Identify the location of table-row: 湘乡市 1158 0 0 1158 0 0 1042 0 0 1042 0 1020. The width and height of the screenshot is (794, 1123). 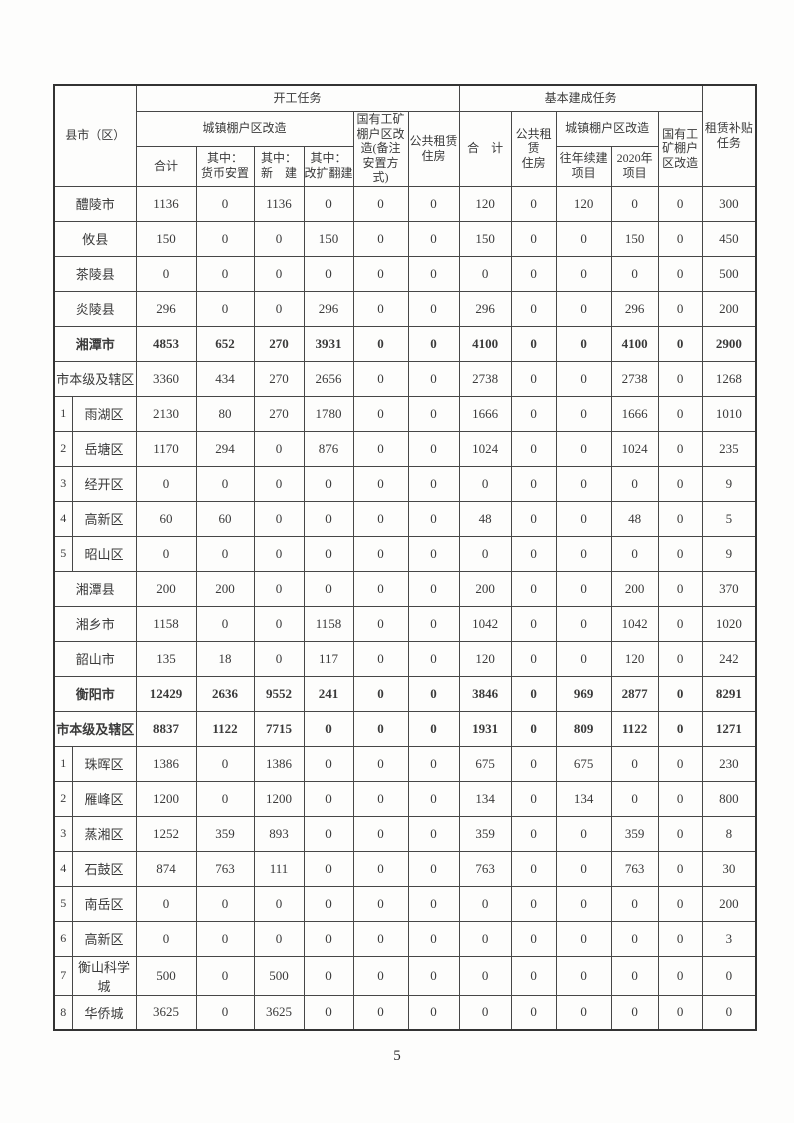
(405, 623).